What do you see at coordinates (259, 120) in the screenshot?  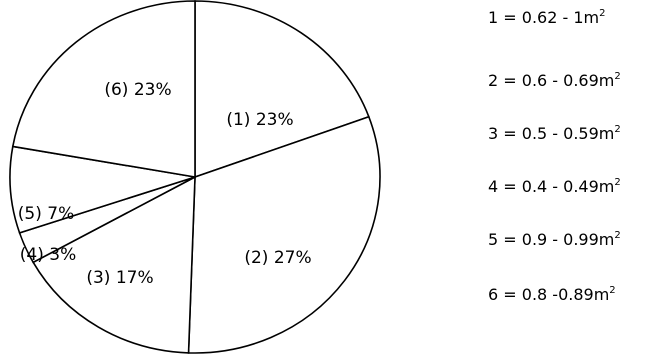 I see `pie-slice-label-1: (1) 23%` at bounding box center [259, 120].